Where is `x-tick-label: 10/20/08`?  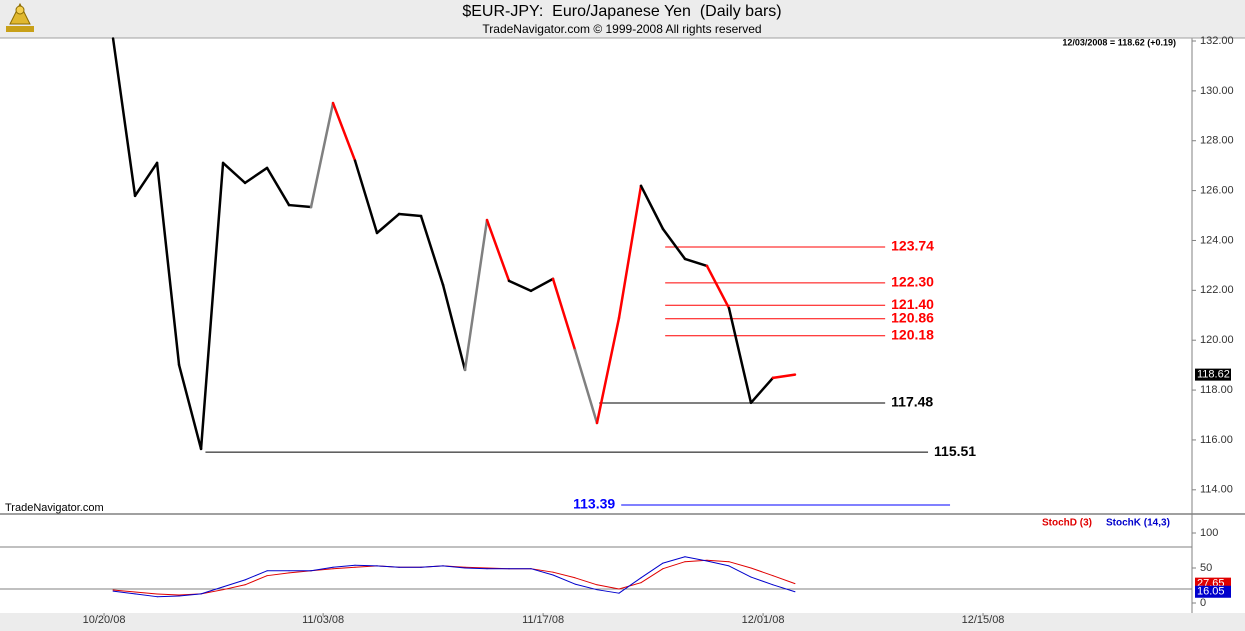
x-tick-label: 10/20/08 is located at coordinates (104, 620).